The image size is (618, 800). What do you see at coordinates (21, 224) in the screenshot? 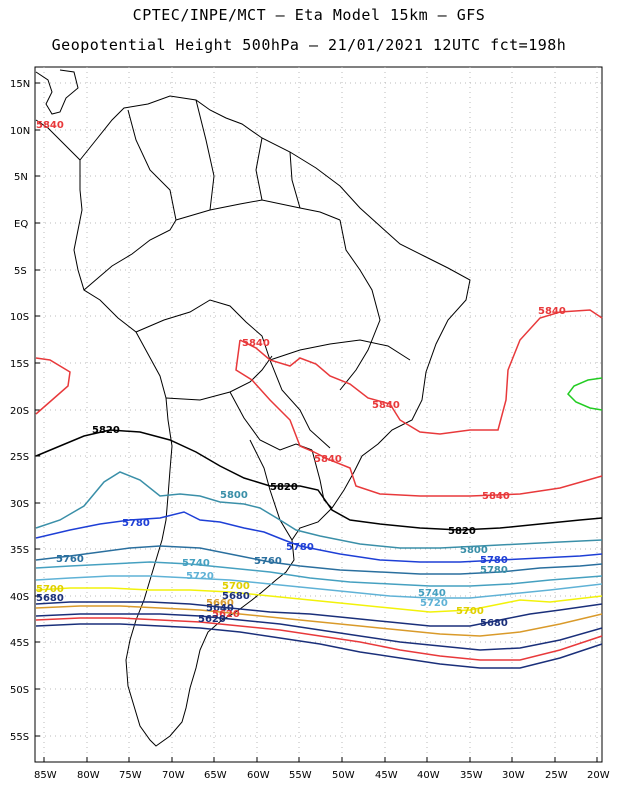
I see `lat-label: EQ` at bounding box center [21, 224].